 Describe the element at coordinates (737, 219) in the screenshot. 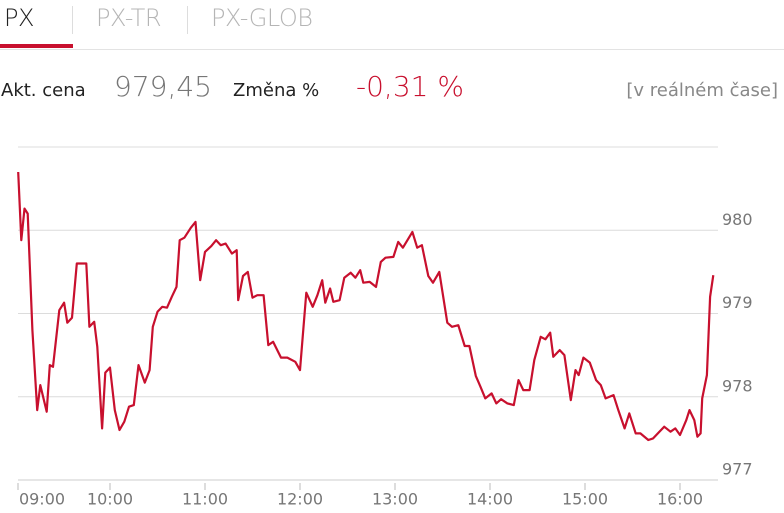

I see `y-tick-label: 980` at that location.